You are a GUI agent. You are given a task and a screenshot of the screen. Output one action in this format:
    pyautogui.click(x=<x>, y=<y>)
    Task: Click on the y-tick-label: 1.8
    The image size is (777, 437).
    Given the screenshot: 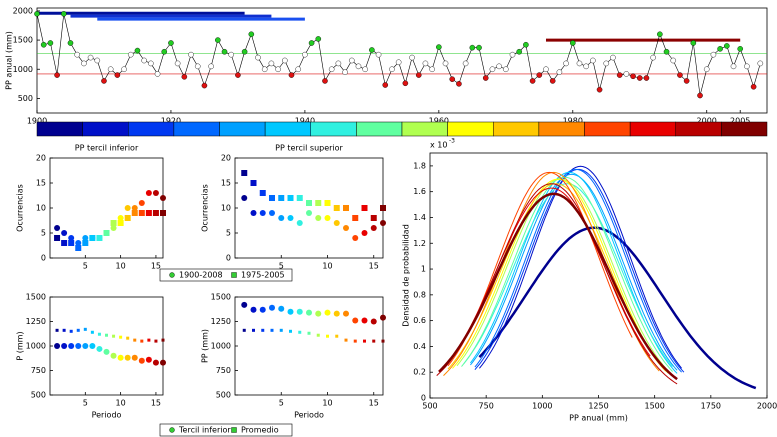 What is the action you would take?
    pyautogui.click(x=419, y=165)
    